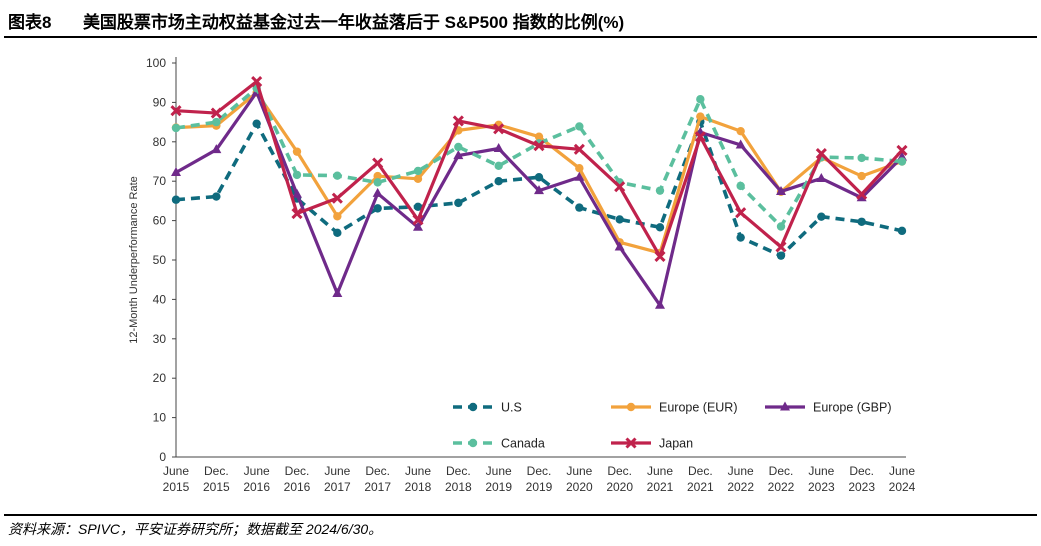 The width and height of the screenshot is (1041, 546). I want to click on y-tick-label: 90, so click(160, 102).